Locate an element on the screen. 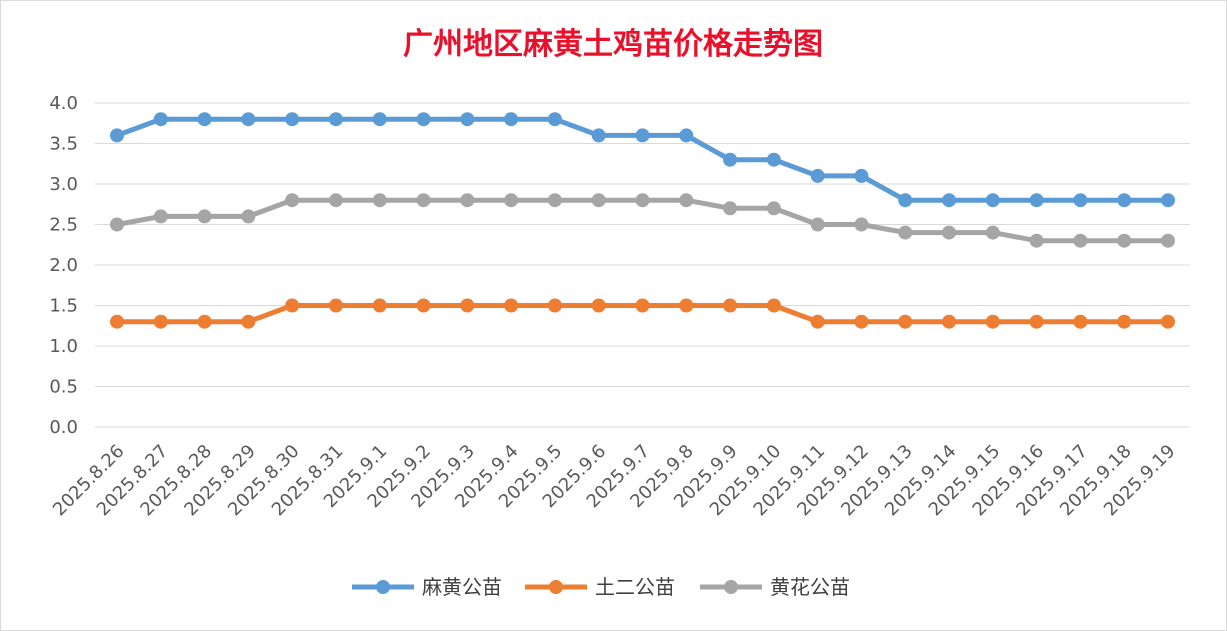 Image resolution: width=1227 pixels, height=631 pixels. chart-title: 广州地区麻黄土鸡苗价格走势图 is located at coordinates (613, 44).